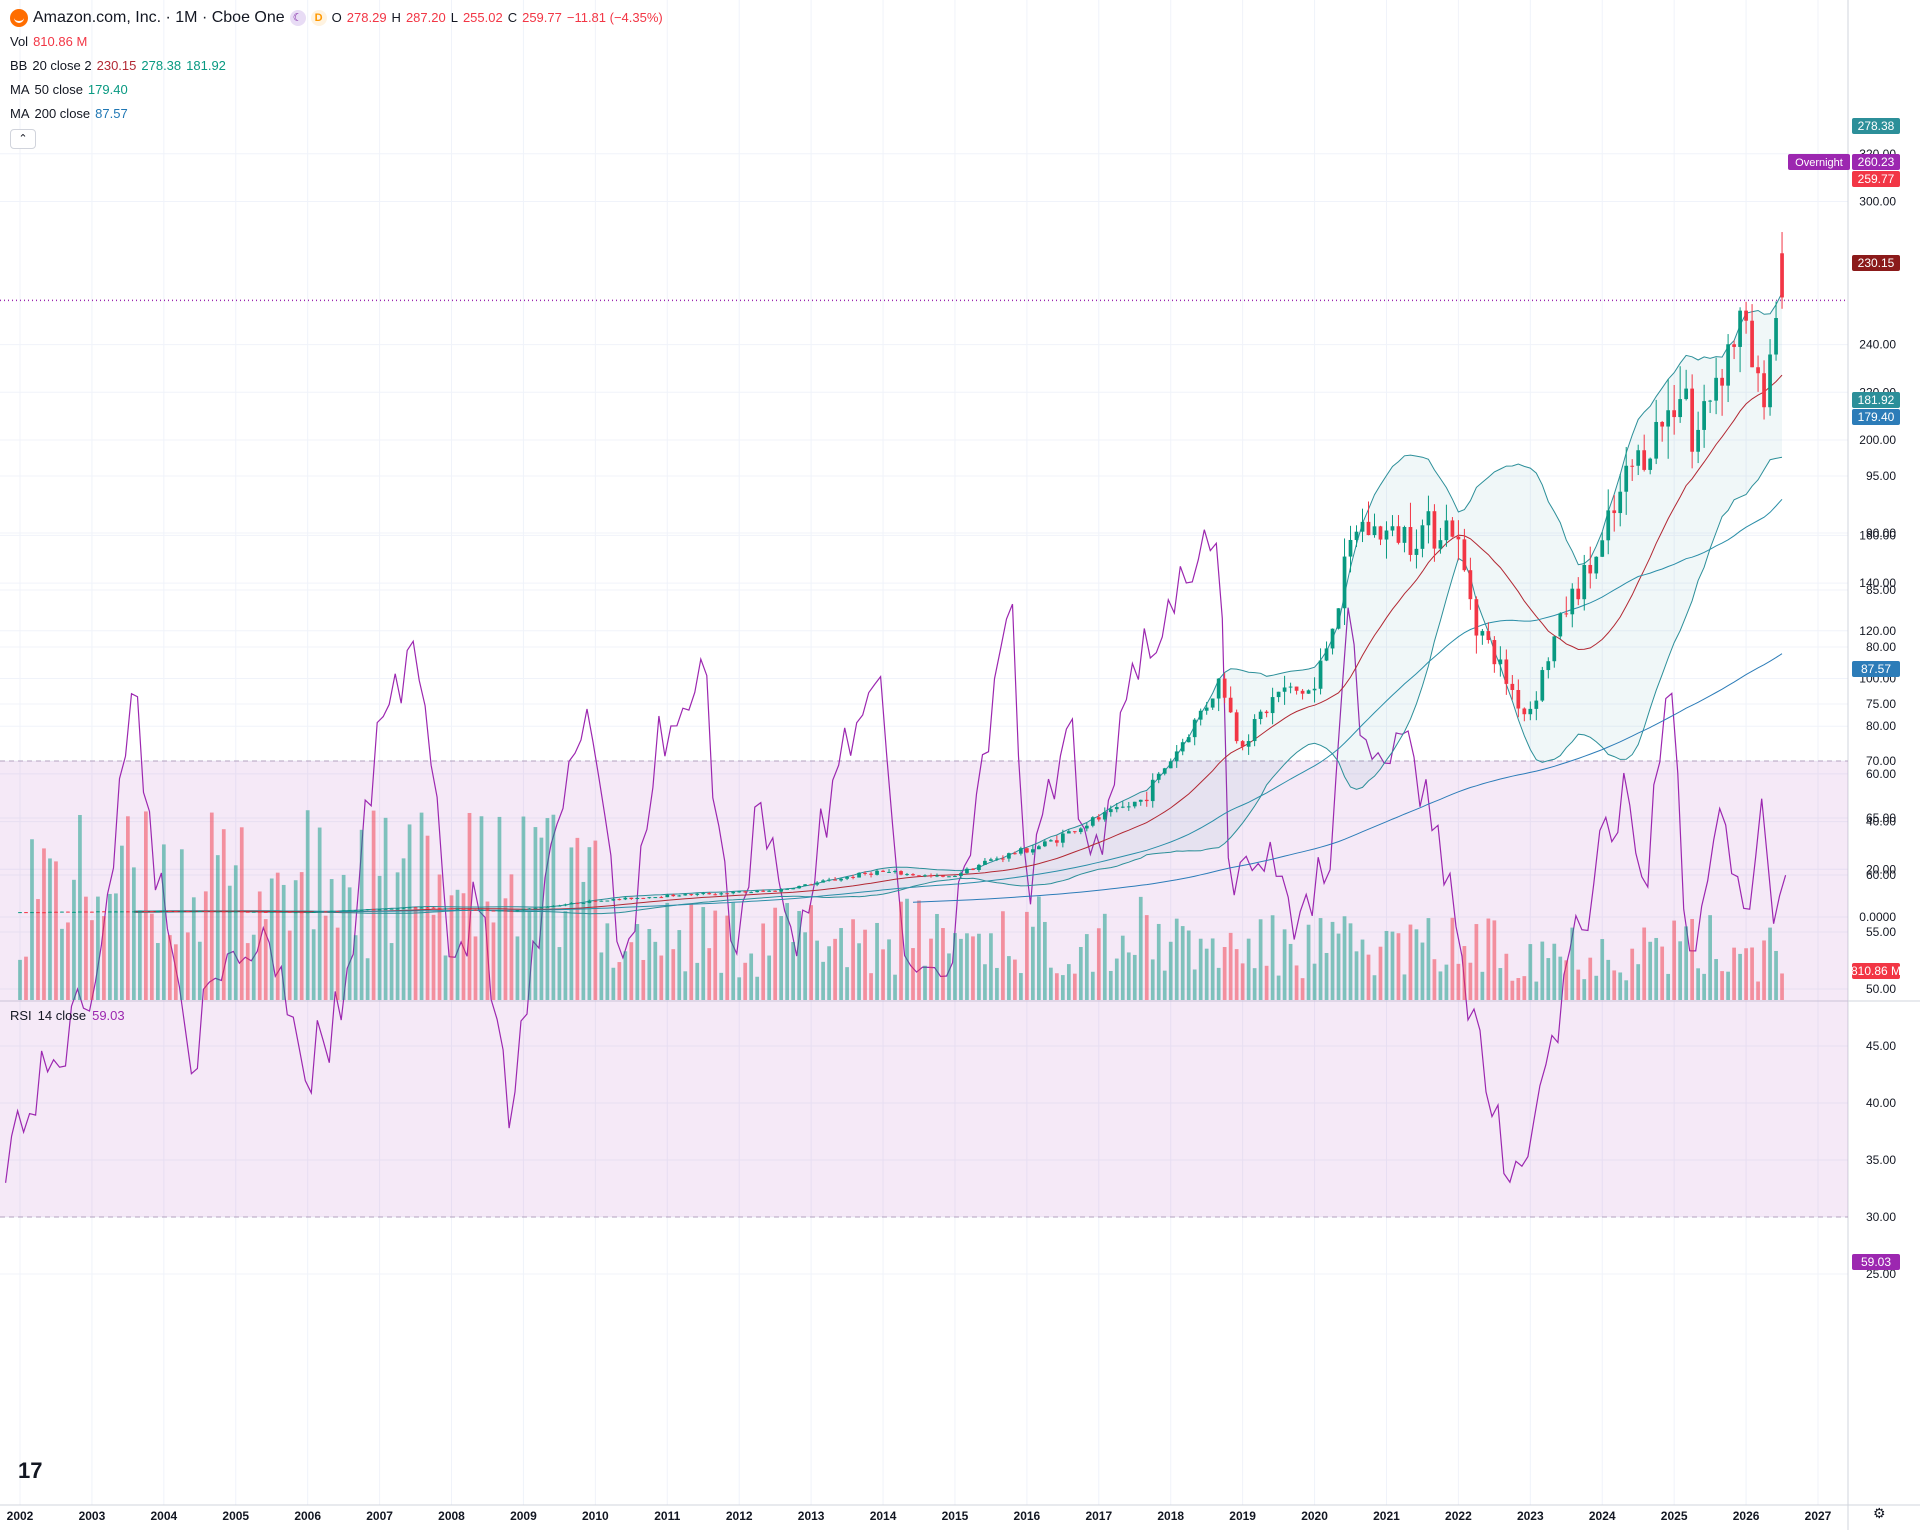 This screenshot has height=1530, width=1920. Describe the element at coordinates (297, 18) in the screenshot. I see `moon-icon: ☾` at that location.